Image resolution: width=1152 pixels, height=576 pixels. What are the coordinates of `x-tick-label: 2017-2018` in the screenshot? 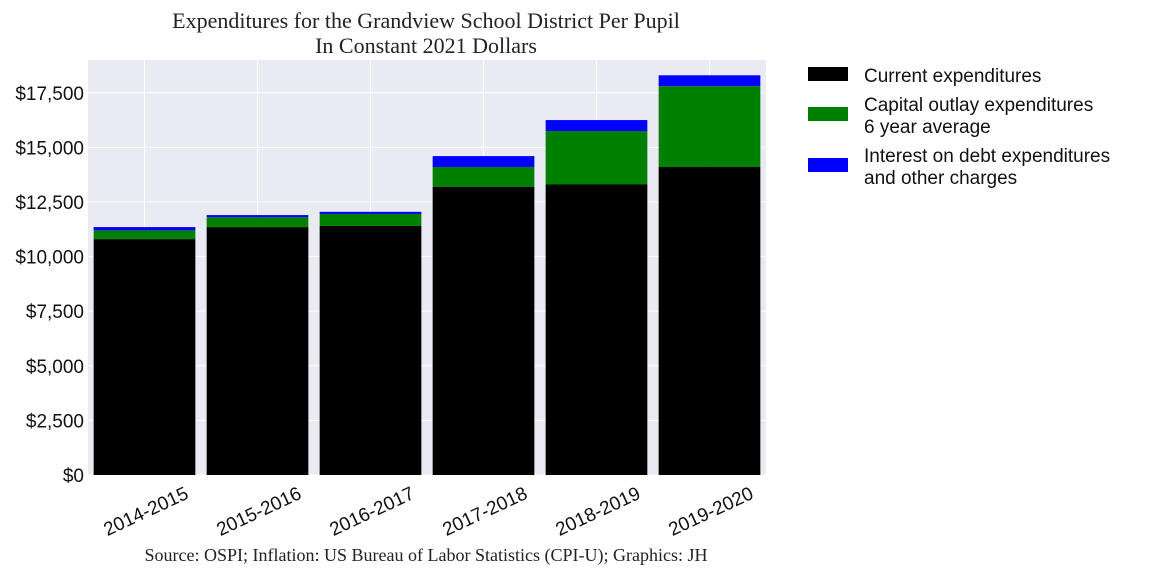 It's located at (485, 511).